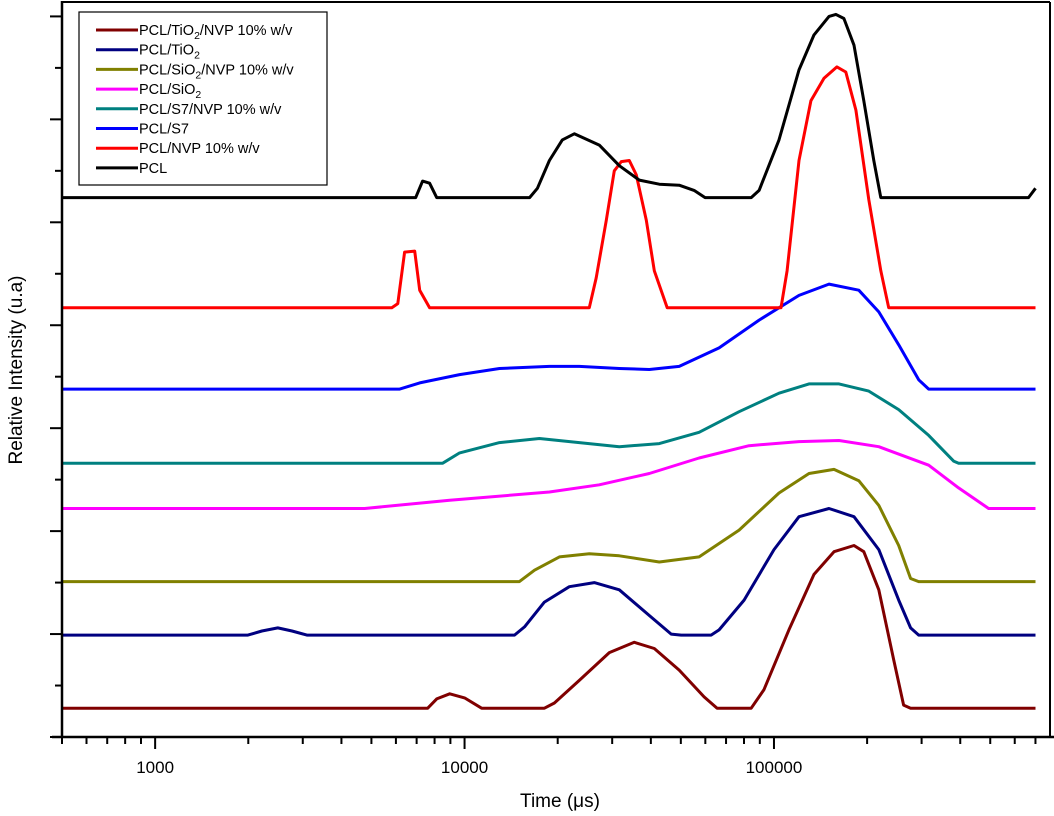 The height and width of the screenshot is (816, 1054). Describe the element at coordinates (169, 52) in the screenshot. I see `legend-label-1: PCL/TiO2` at that location.